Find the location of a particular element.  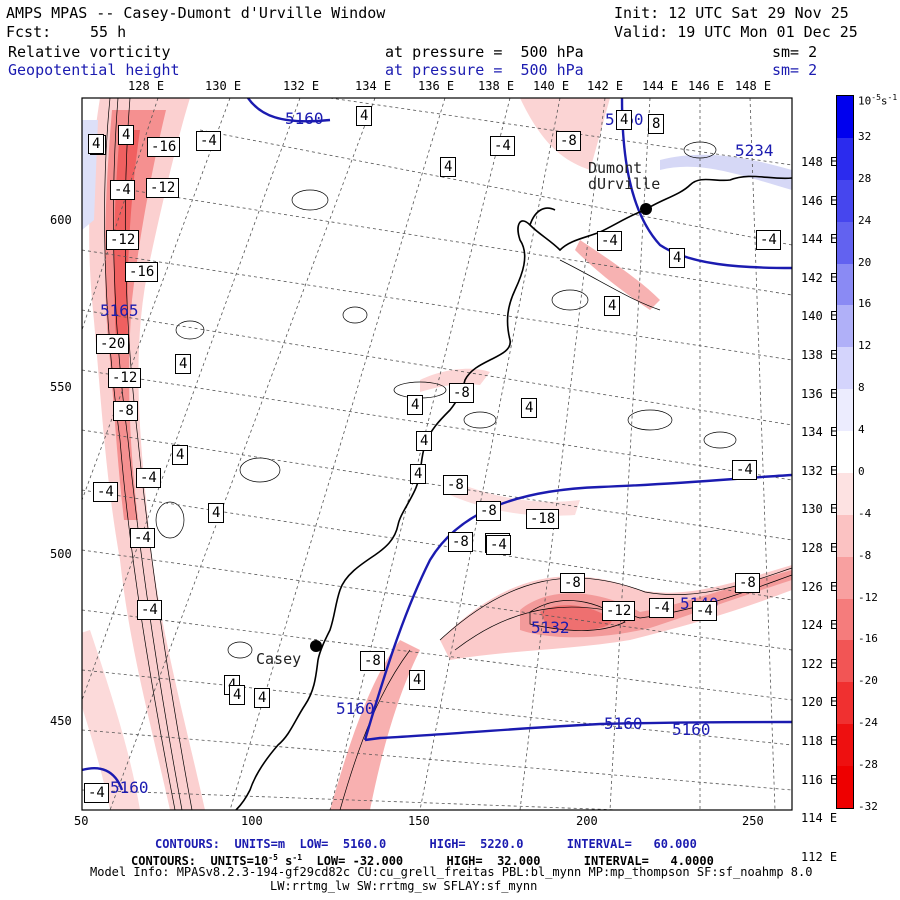

place-label-casey: Casey is located at coordinates (279, 659).